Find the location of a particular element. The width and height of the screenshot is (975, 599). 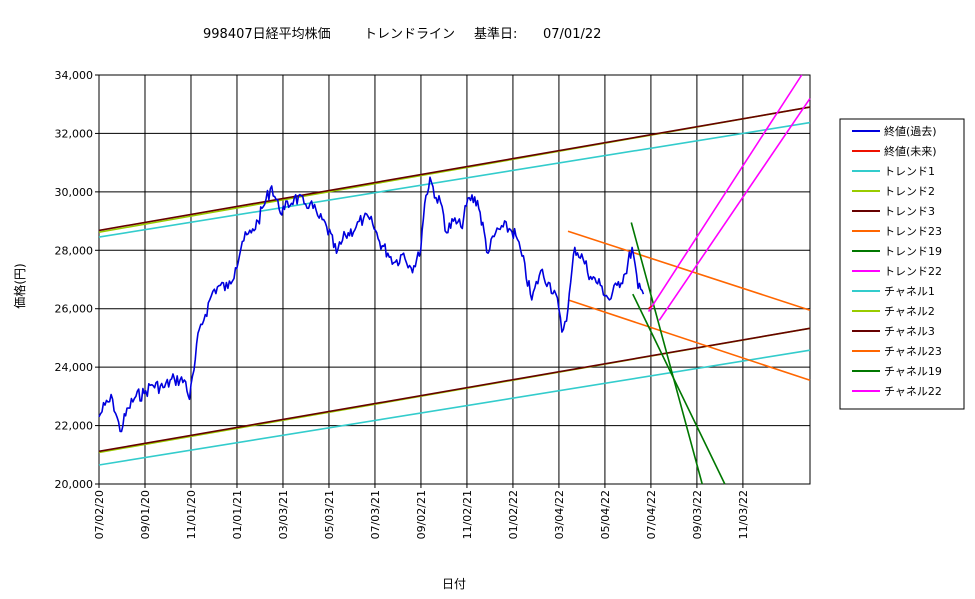

x-tick-label: 07/02/20 is located at coordinates (99, 514).